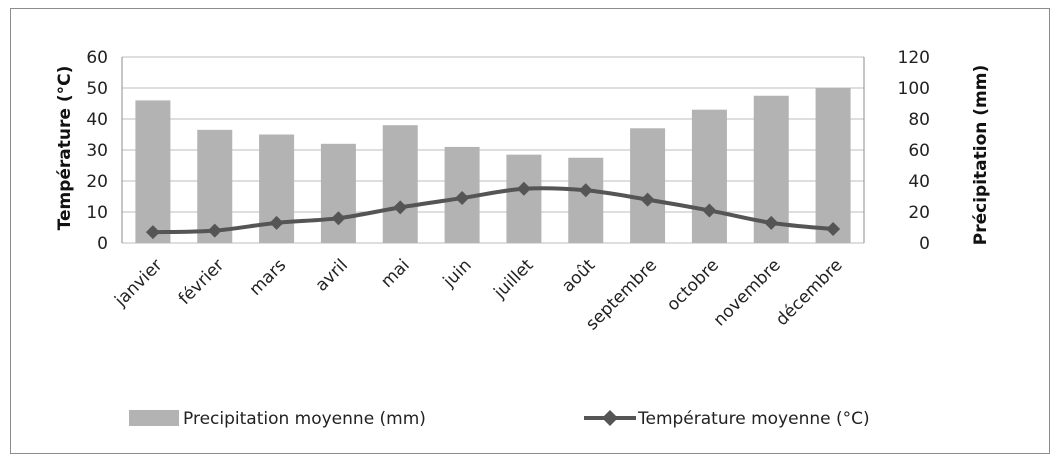 The image size is (1062, 459). Describe the element at coordinates (919, 182) in the screenshot. I see `y-right-tick-label: 40` at that location.